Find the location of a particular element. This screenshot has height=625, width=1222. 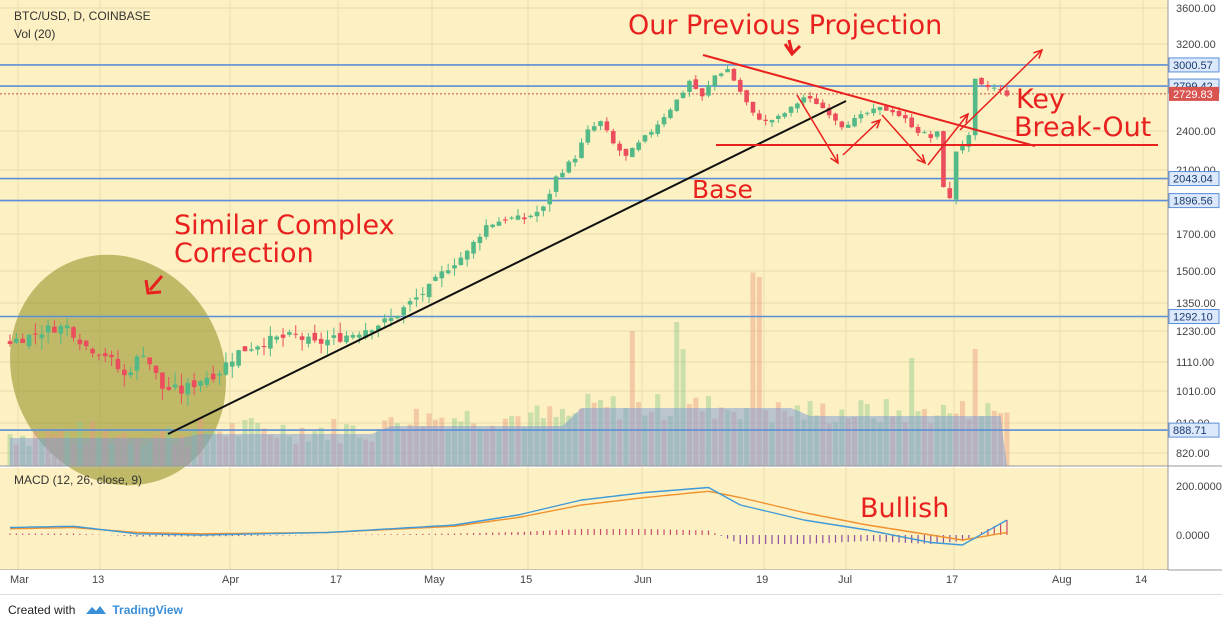

macd-label: MACD (12, 26, close, 9) is located at coordinates (78, 480).